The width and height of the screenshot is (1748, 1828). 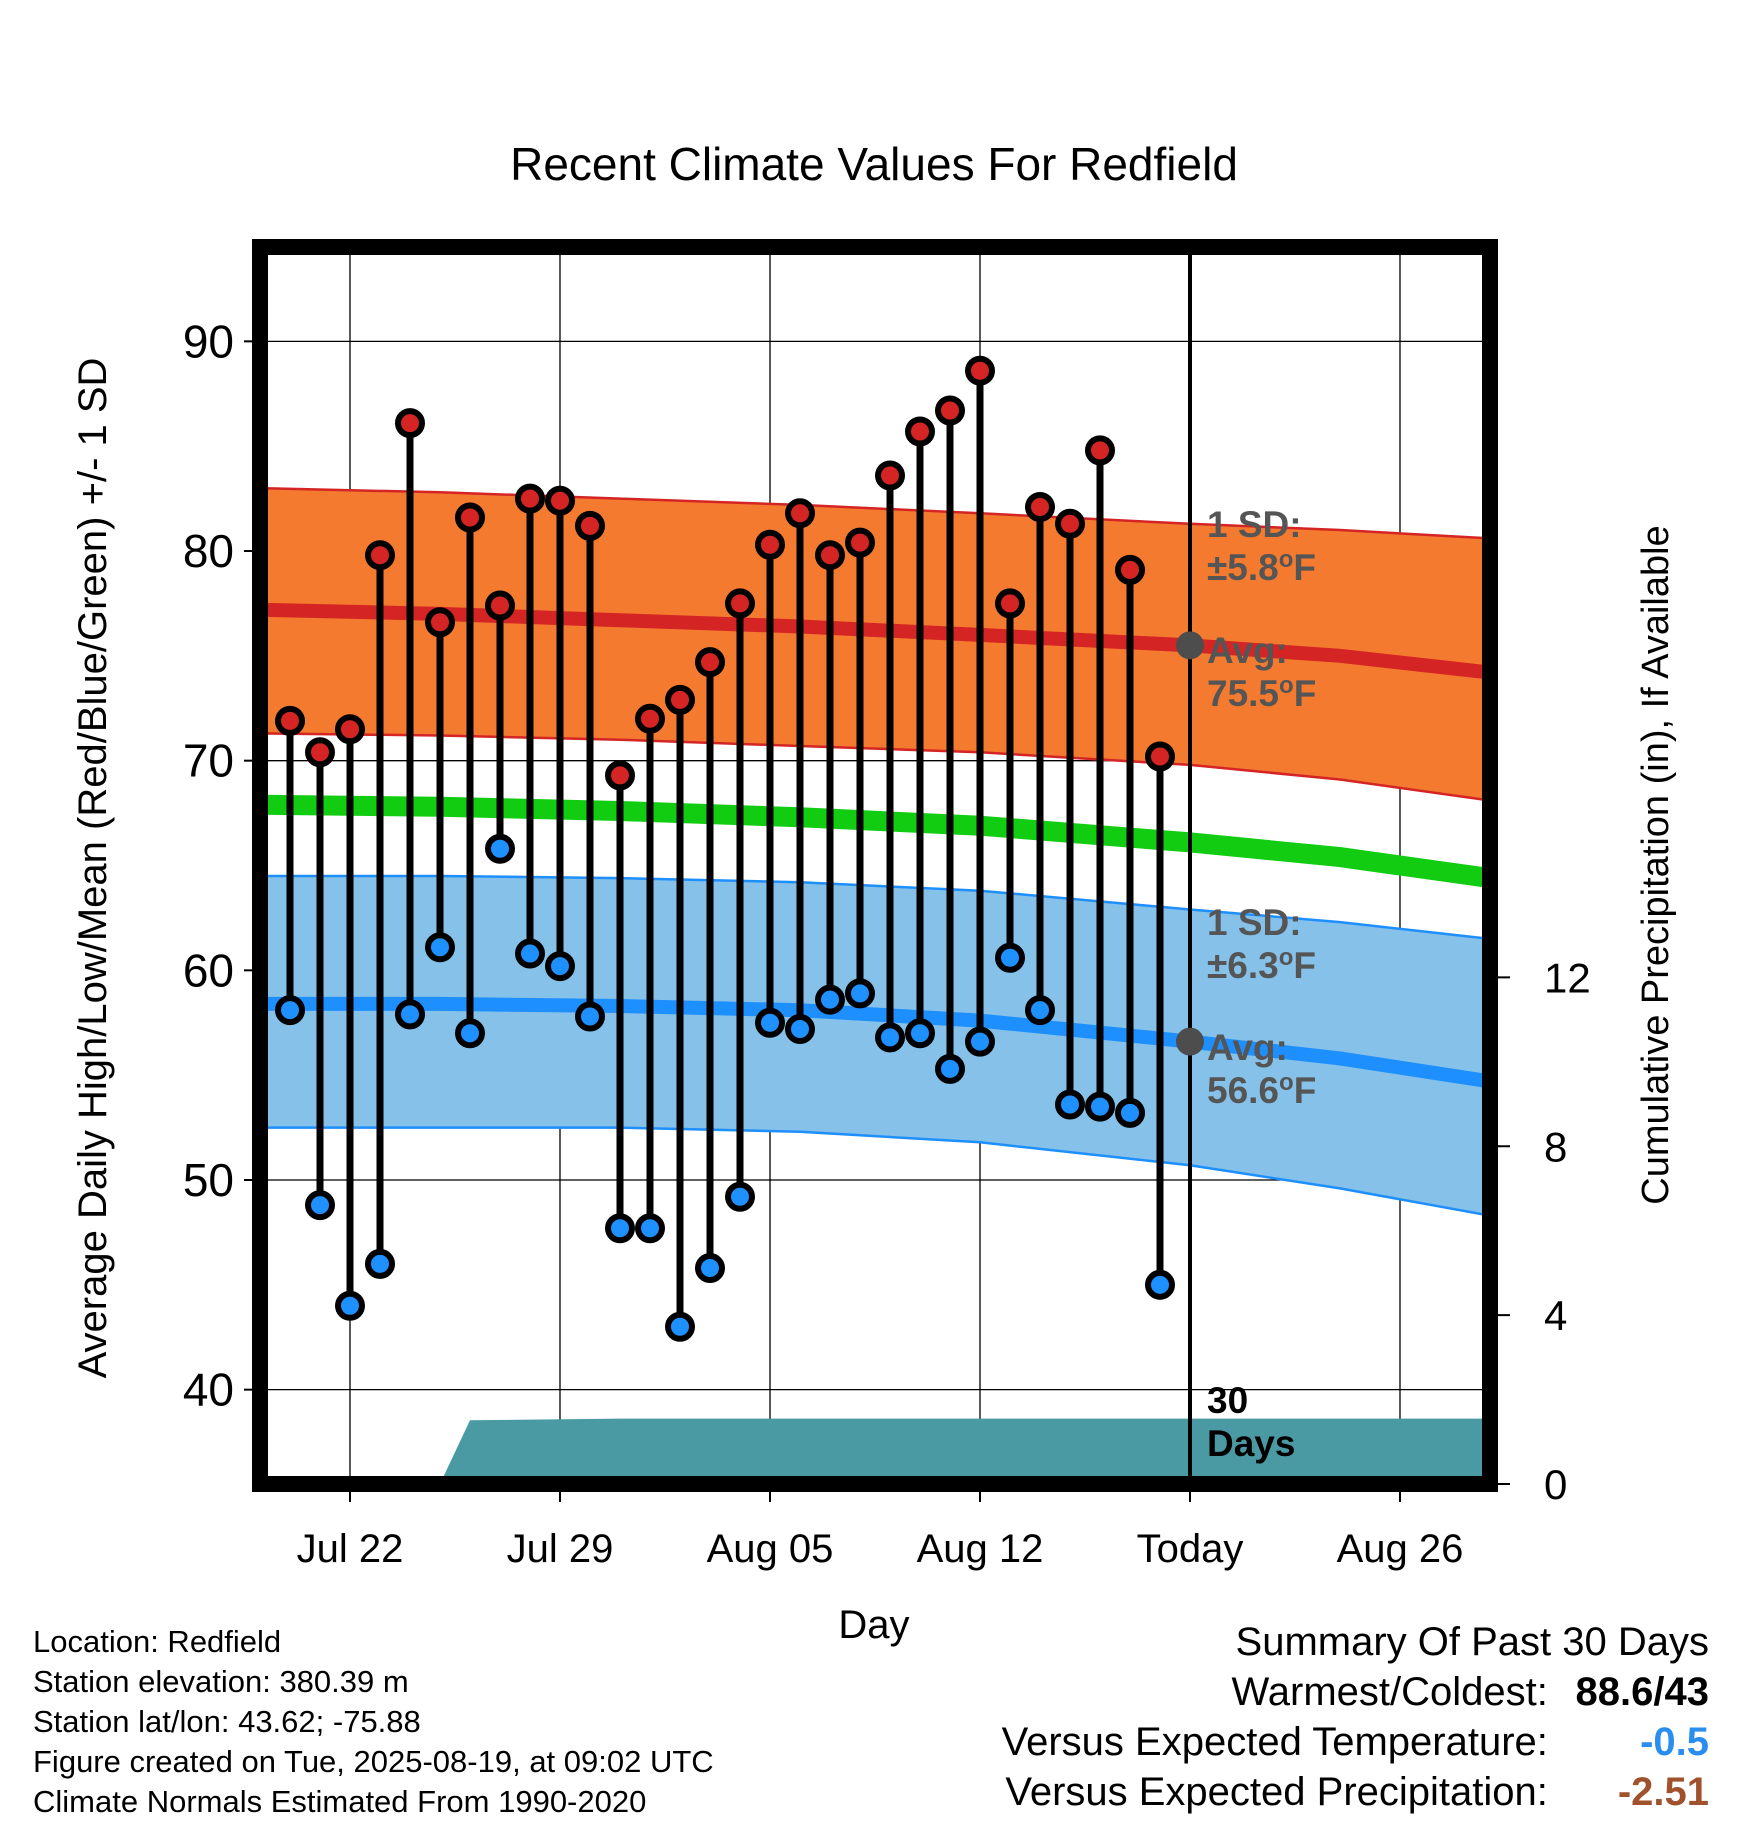 I want to click on summary-temp-row: Versus Expected Temperature: -0.5, so click(x=1355, y=1742).